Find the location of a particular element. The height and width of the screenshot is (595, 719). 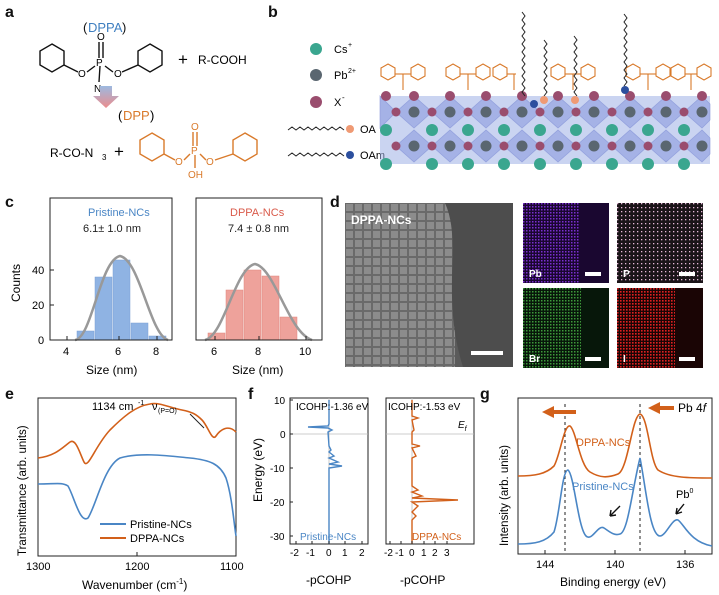

dpp-molecule is located at coordinates (198, 150).